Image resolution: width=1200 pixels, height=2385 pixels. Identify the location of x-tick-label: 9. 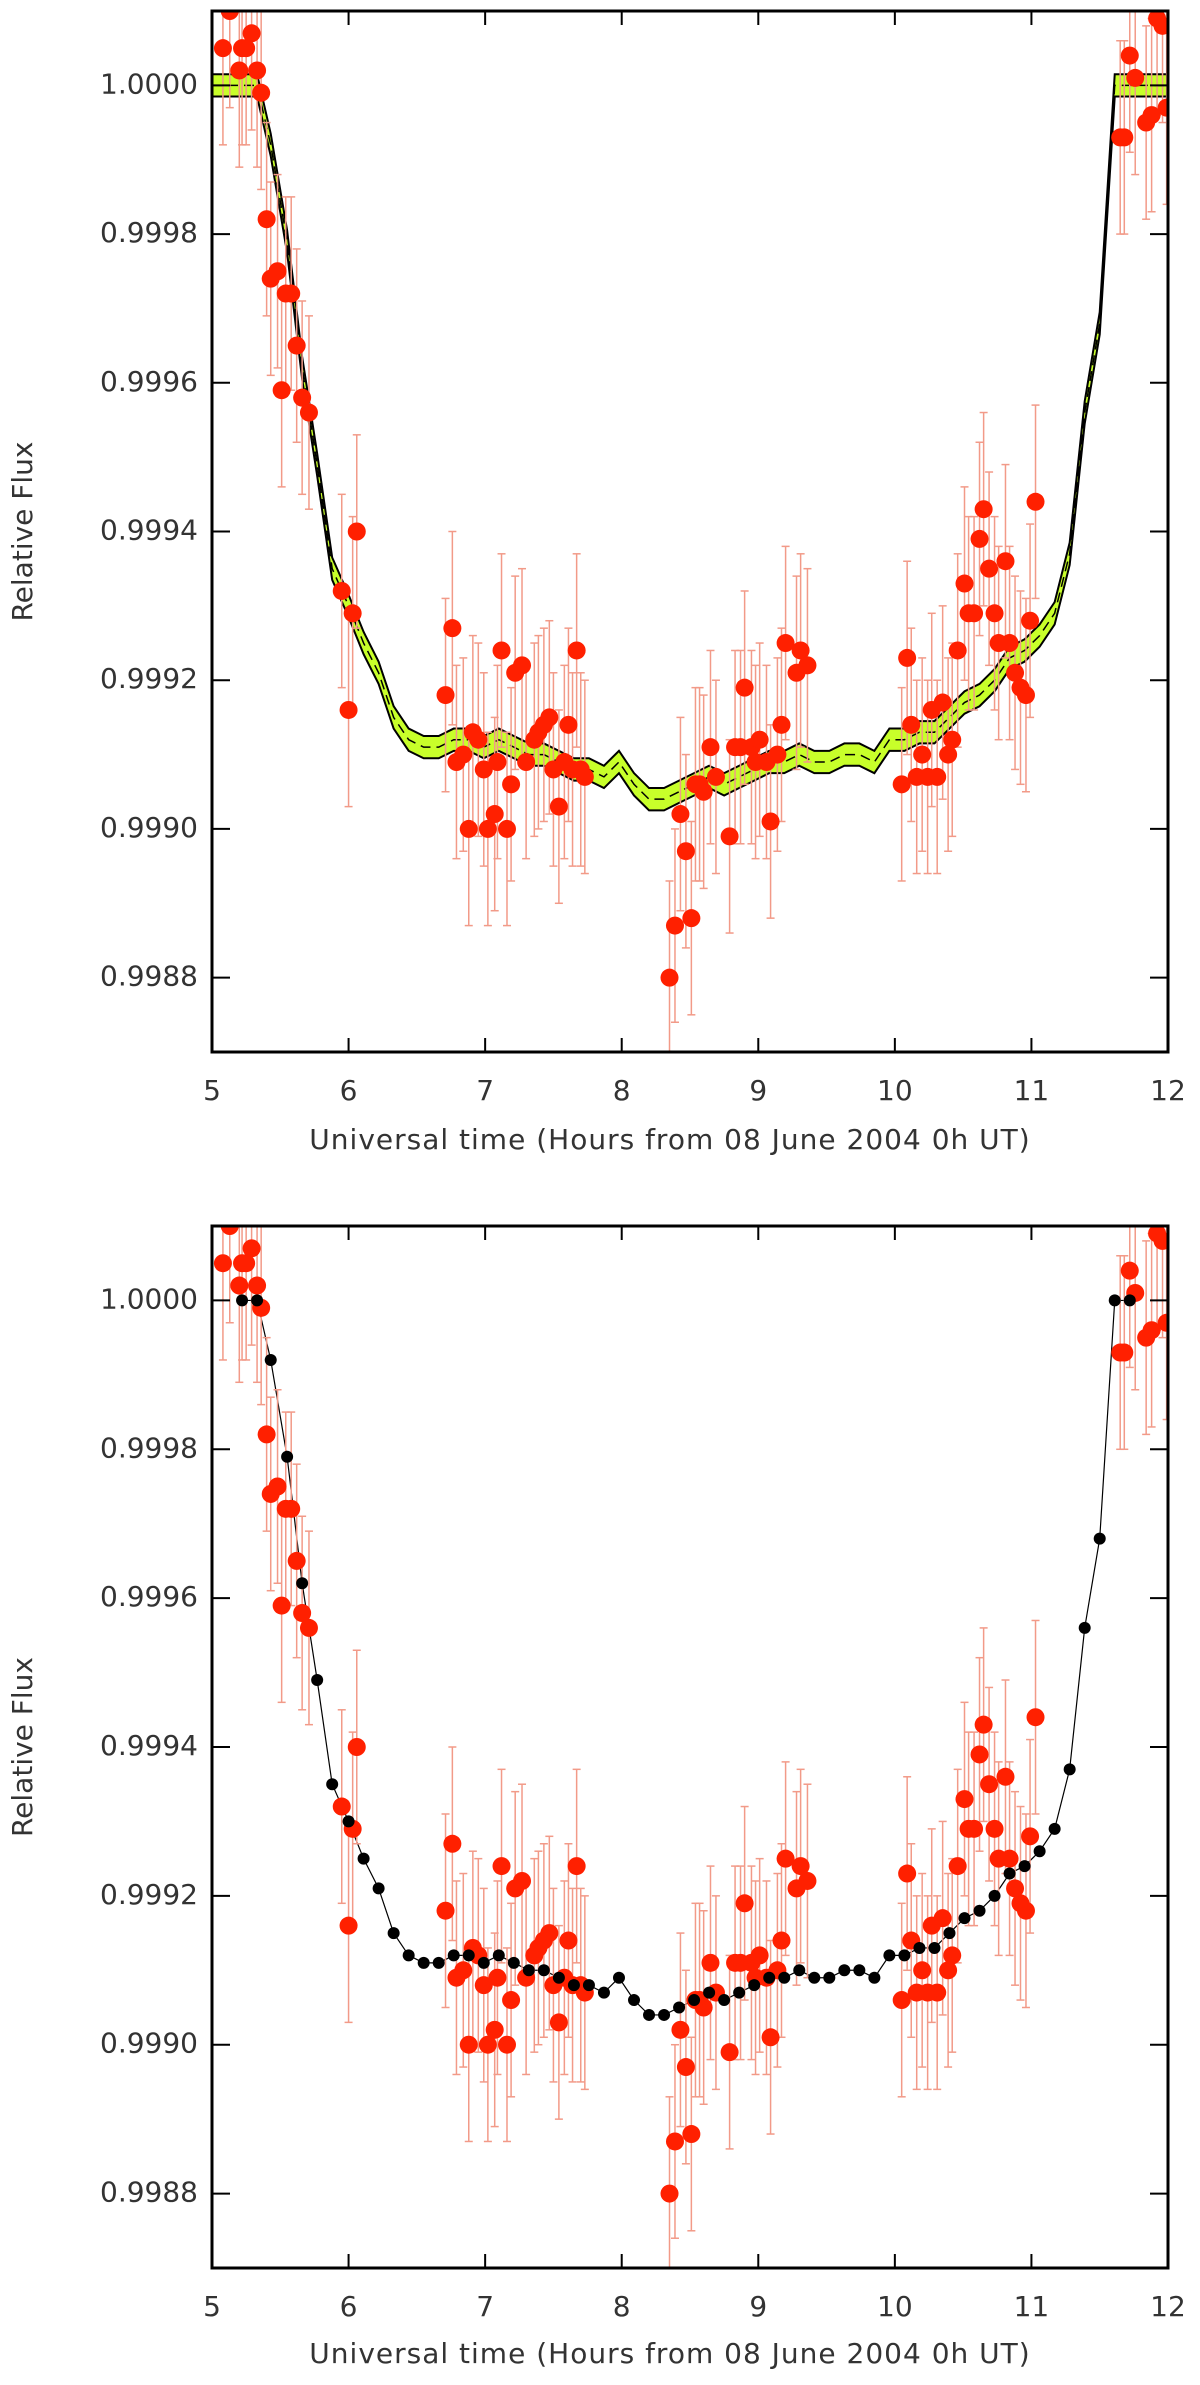
(758, 1090).